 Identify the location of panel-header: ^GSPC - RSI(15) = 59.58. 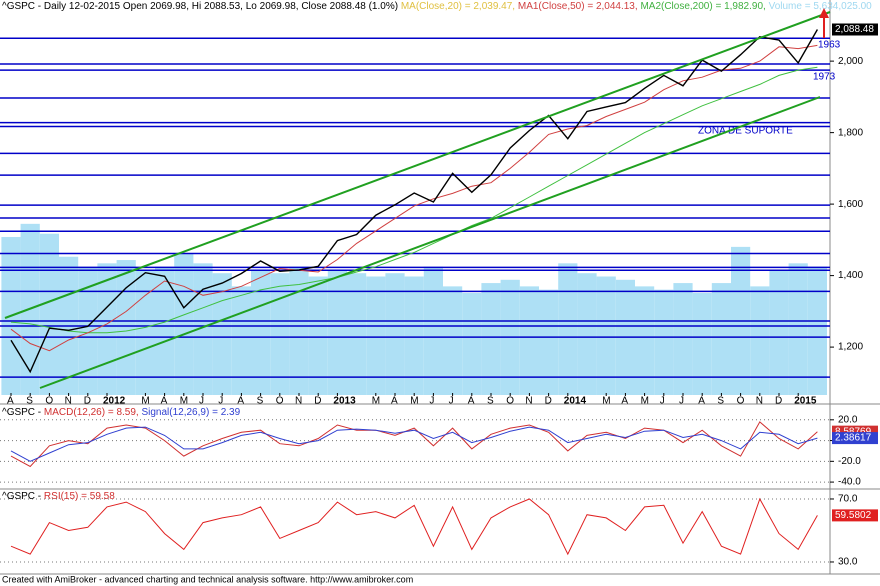
(58, 496).